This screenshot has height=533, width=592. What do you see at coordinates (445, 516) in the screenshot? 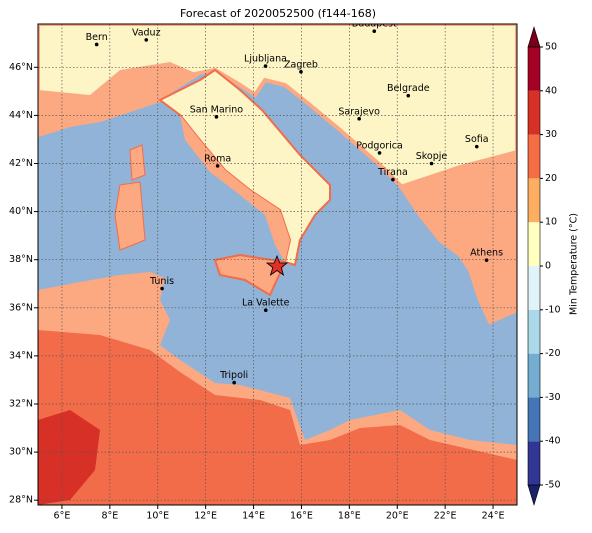
I see `x-tick-label: 22°E` at bounding box center [445, 516].